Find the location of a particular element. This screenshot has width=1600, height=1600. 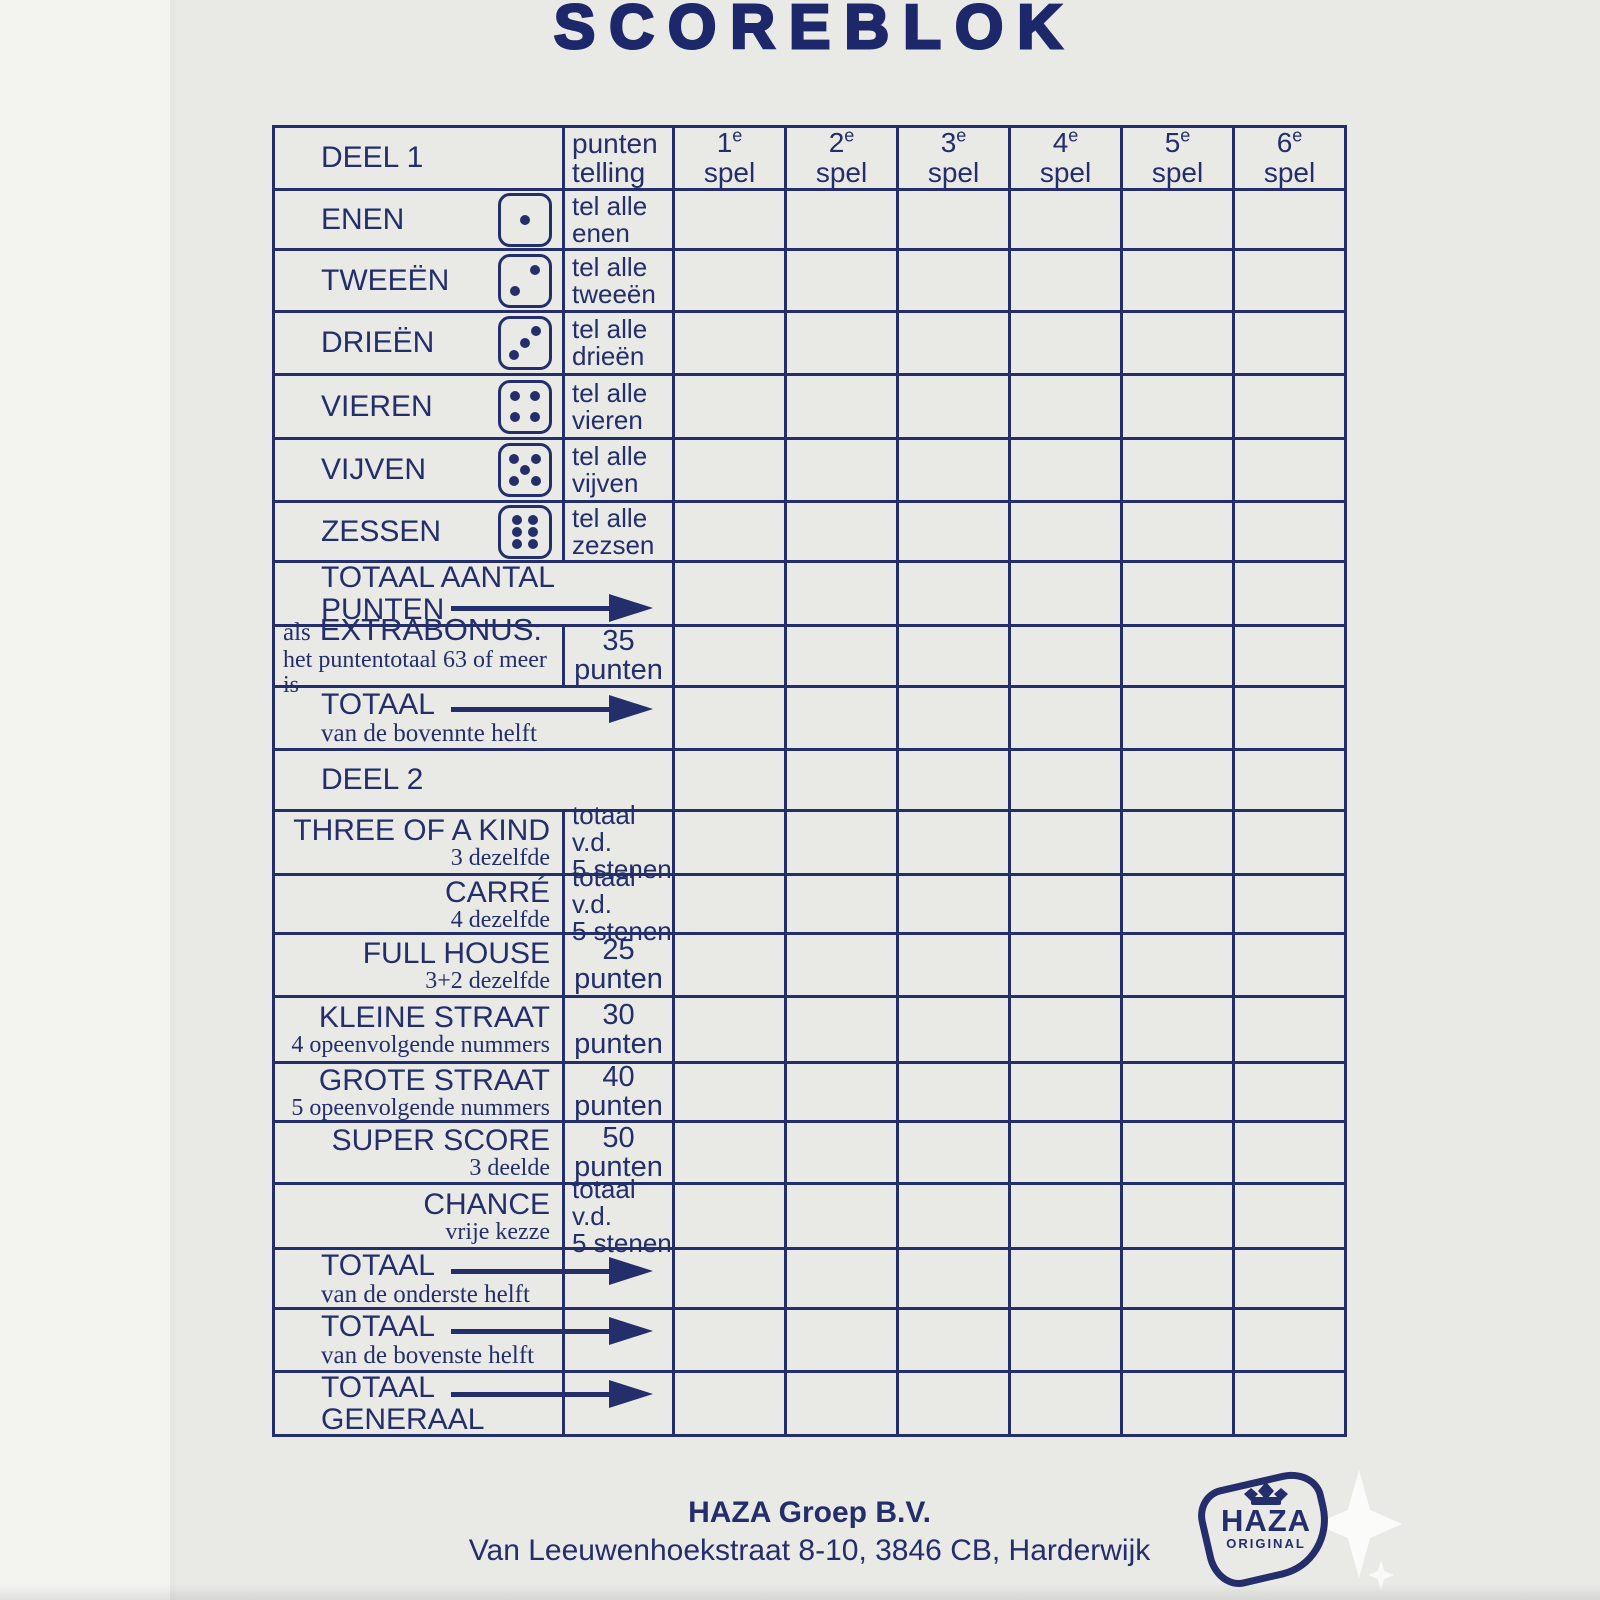

row-sublabel: vrije kezze is located at coordinates (497, 1231).